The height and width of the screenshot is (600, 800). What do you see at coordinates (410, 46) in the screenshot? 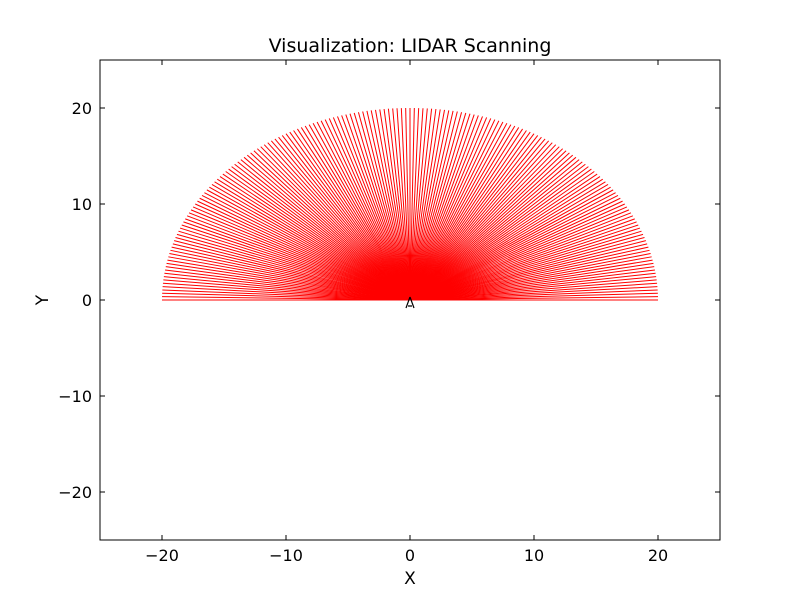
I see `chart-title: Visualization: LIDAR Scanning` at bounding box center [410, 46].